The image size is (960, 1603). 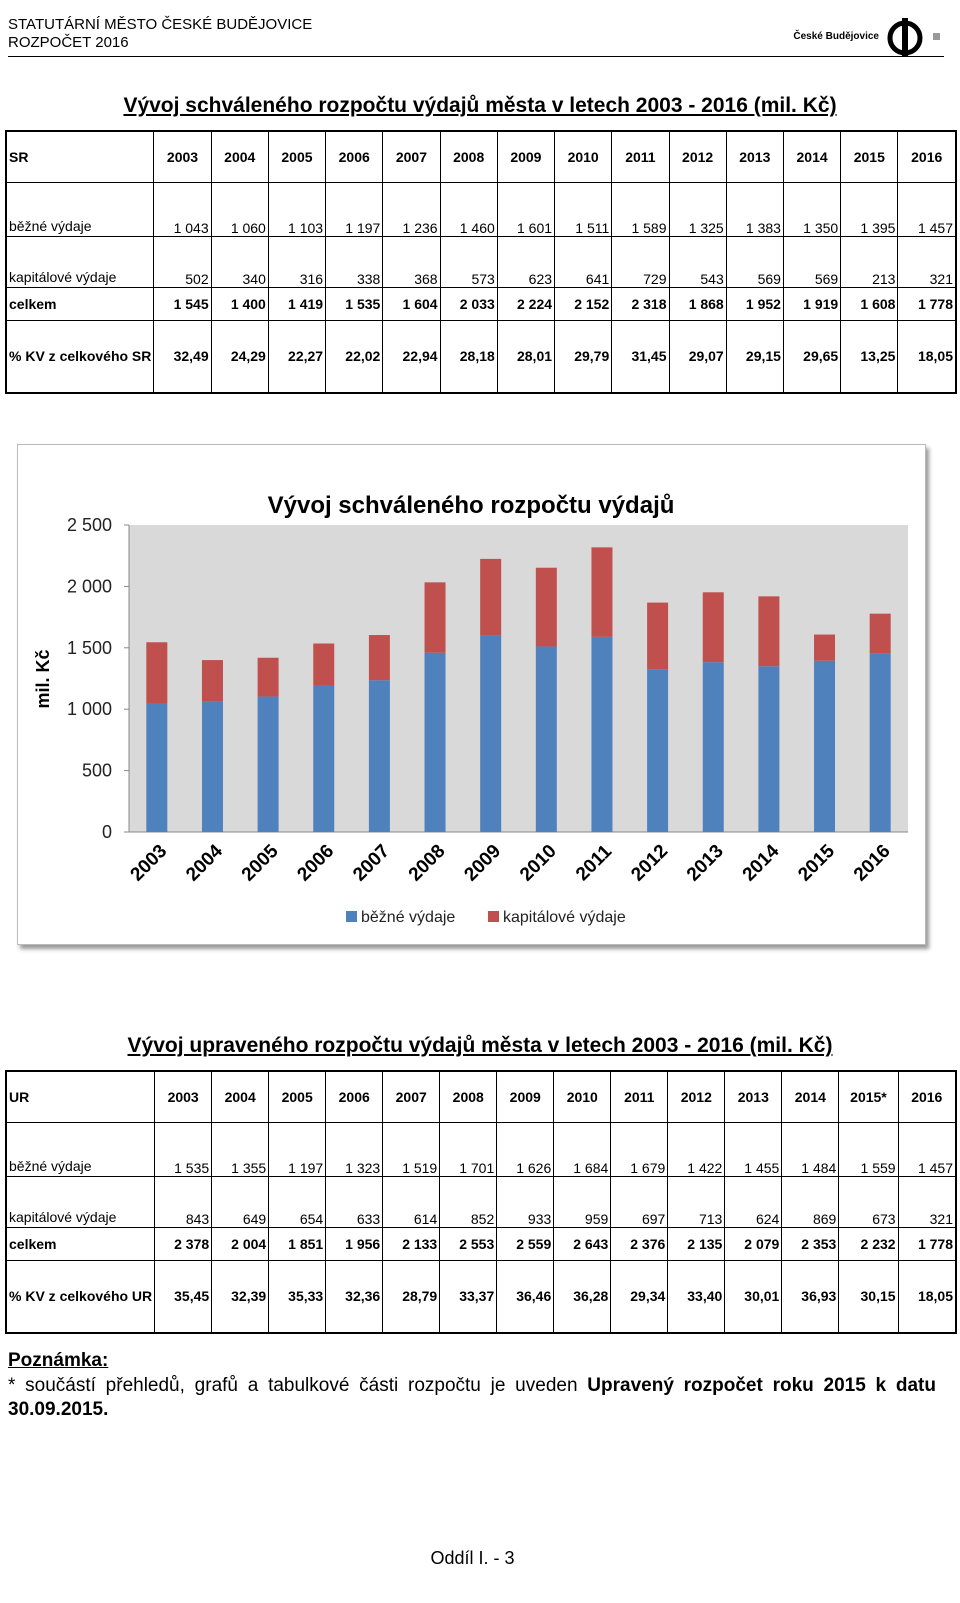 What do you see at coordinates (468, 209) in the screenshot?
I see `table-cell: 1 460` at bounding box center [468, 209].